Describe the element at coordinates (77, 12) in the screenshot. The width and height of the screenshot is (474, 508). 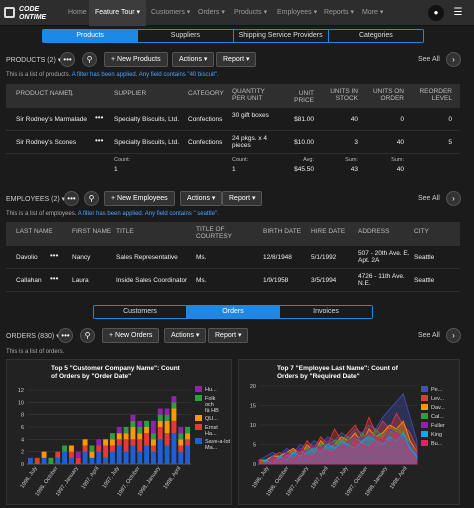
I see `nav-home: Home` at that location.